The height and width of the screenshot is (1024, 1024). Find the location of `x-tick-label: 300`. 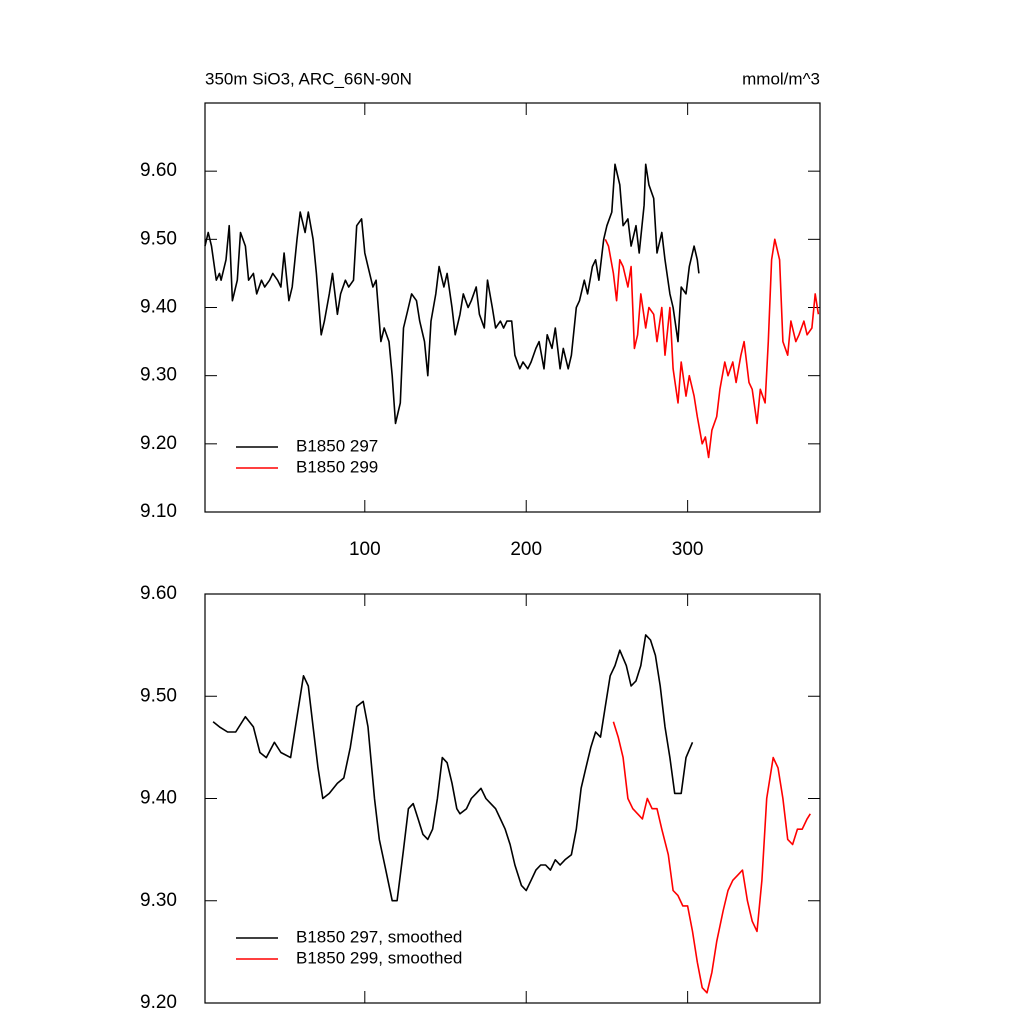

x-tick-label: 300 is located at coordinates (688, 549).